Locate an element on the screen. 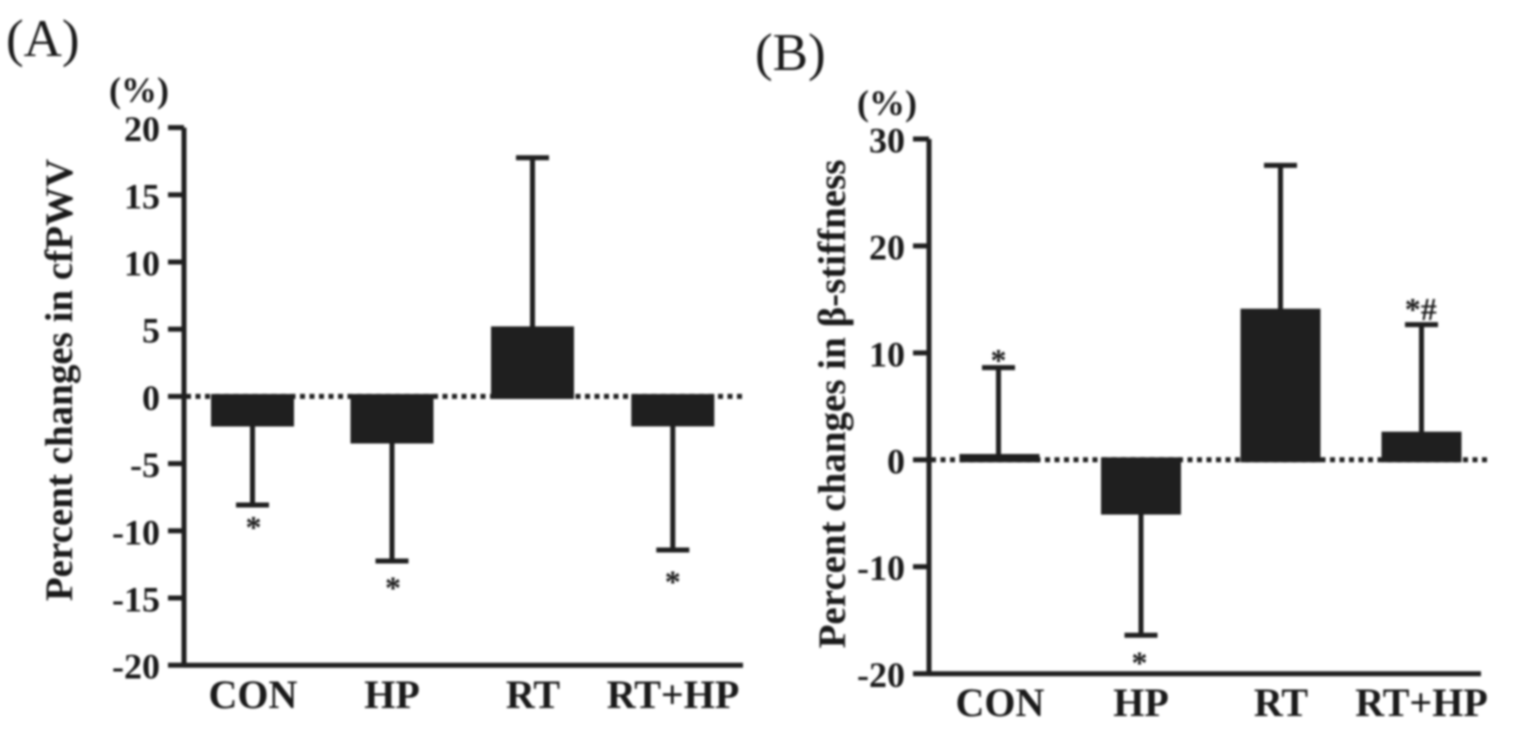  svg-text: (A) is located at coordinates (43, 39).